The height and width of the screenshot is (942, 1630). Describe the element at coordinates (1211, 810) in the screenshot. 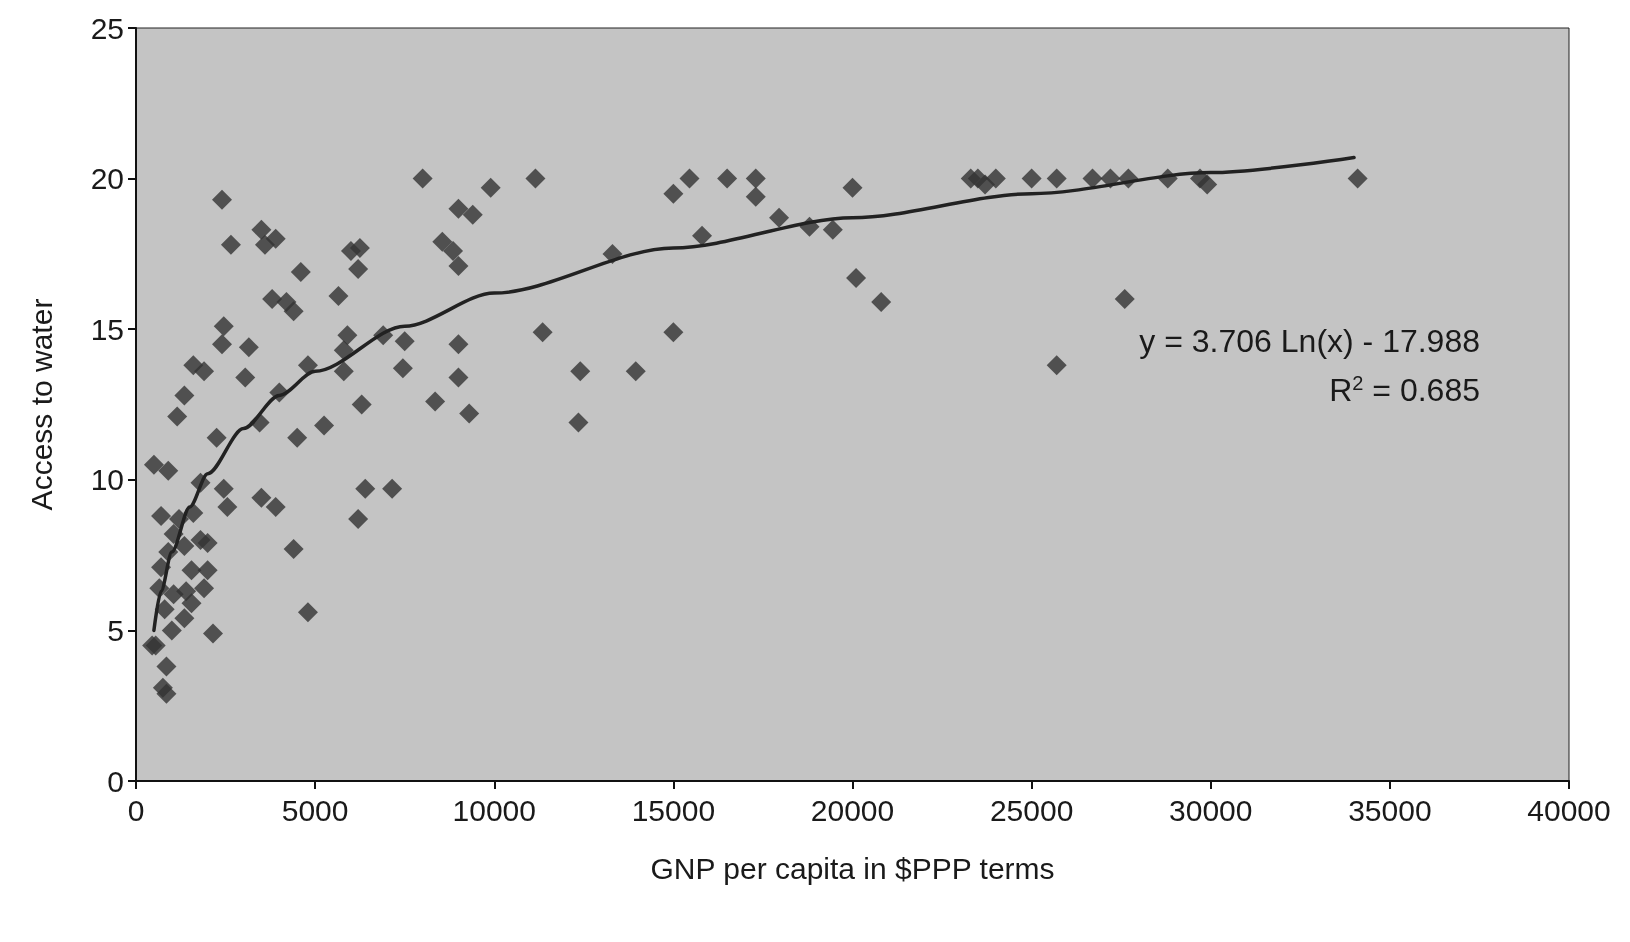

I see `x-tick-label: 30000` at that location.